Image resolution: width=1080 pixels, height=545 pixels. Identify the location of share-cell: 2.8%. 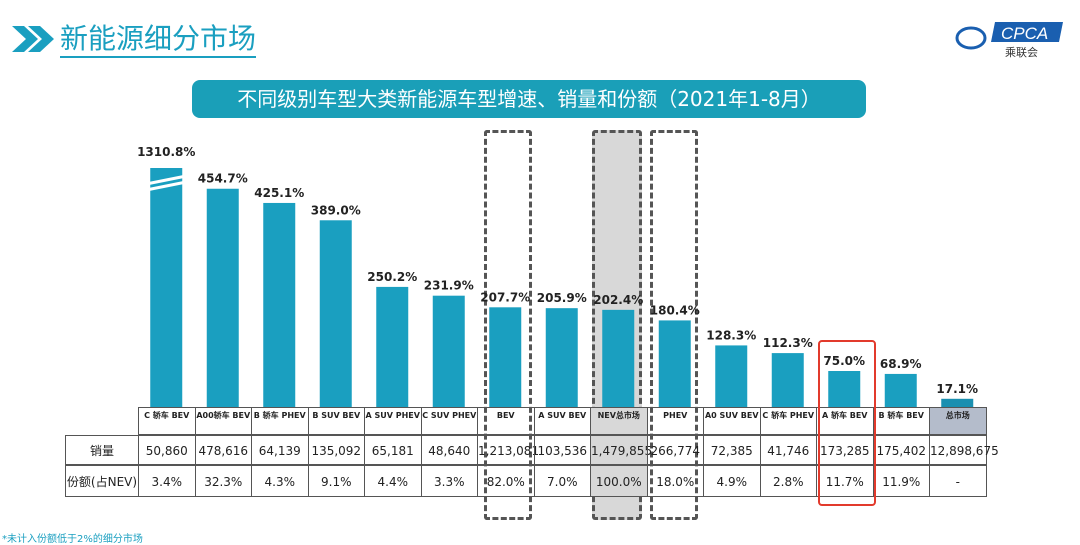
(788, 481).